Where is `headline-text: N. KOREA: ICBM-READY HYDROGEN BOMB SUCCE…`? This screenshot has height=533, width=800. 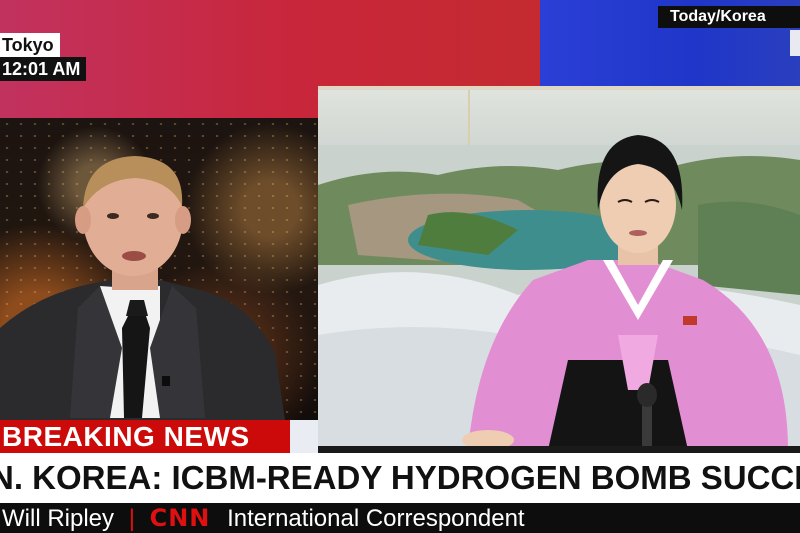
headline-text: N. KOREA: ICBM-READY HYDROGEN BOMB SUCCE… is located at coordinates (400, 477).